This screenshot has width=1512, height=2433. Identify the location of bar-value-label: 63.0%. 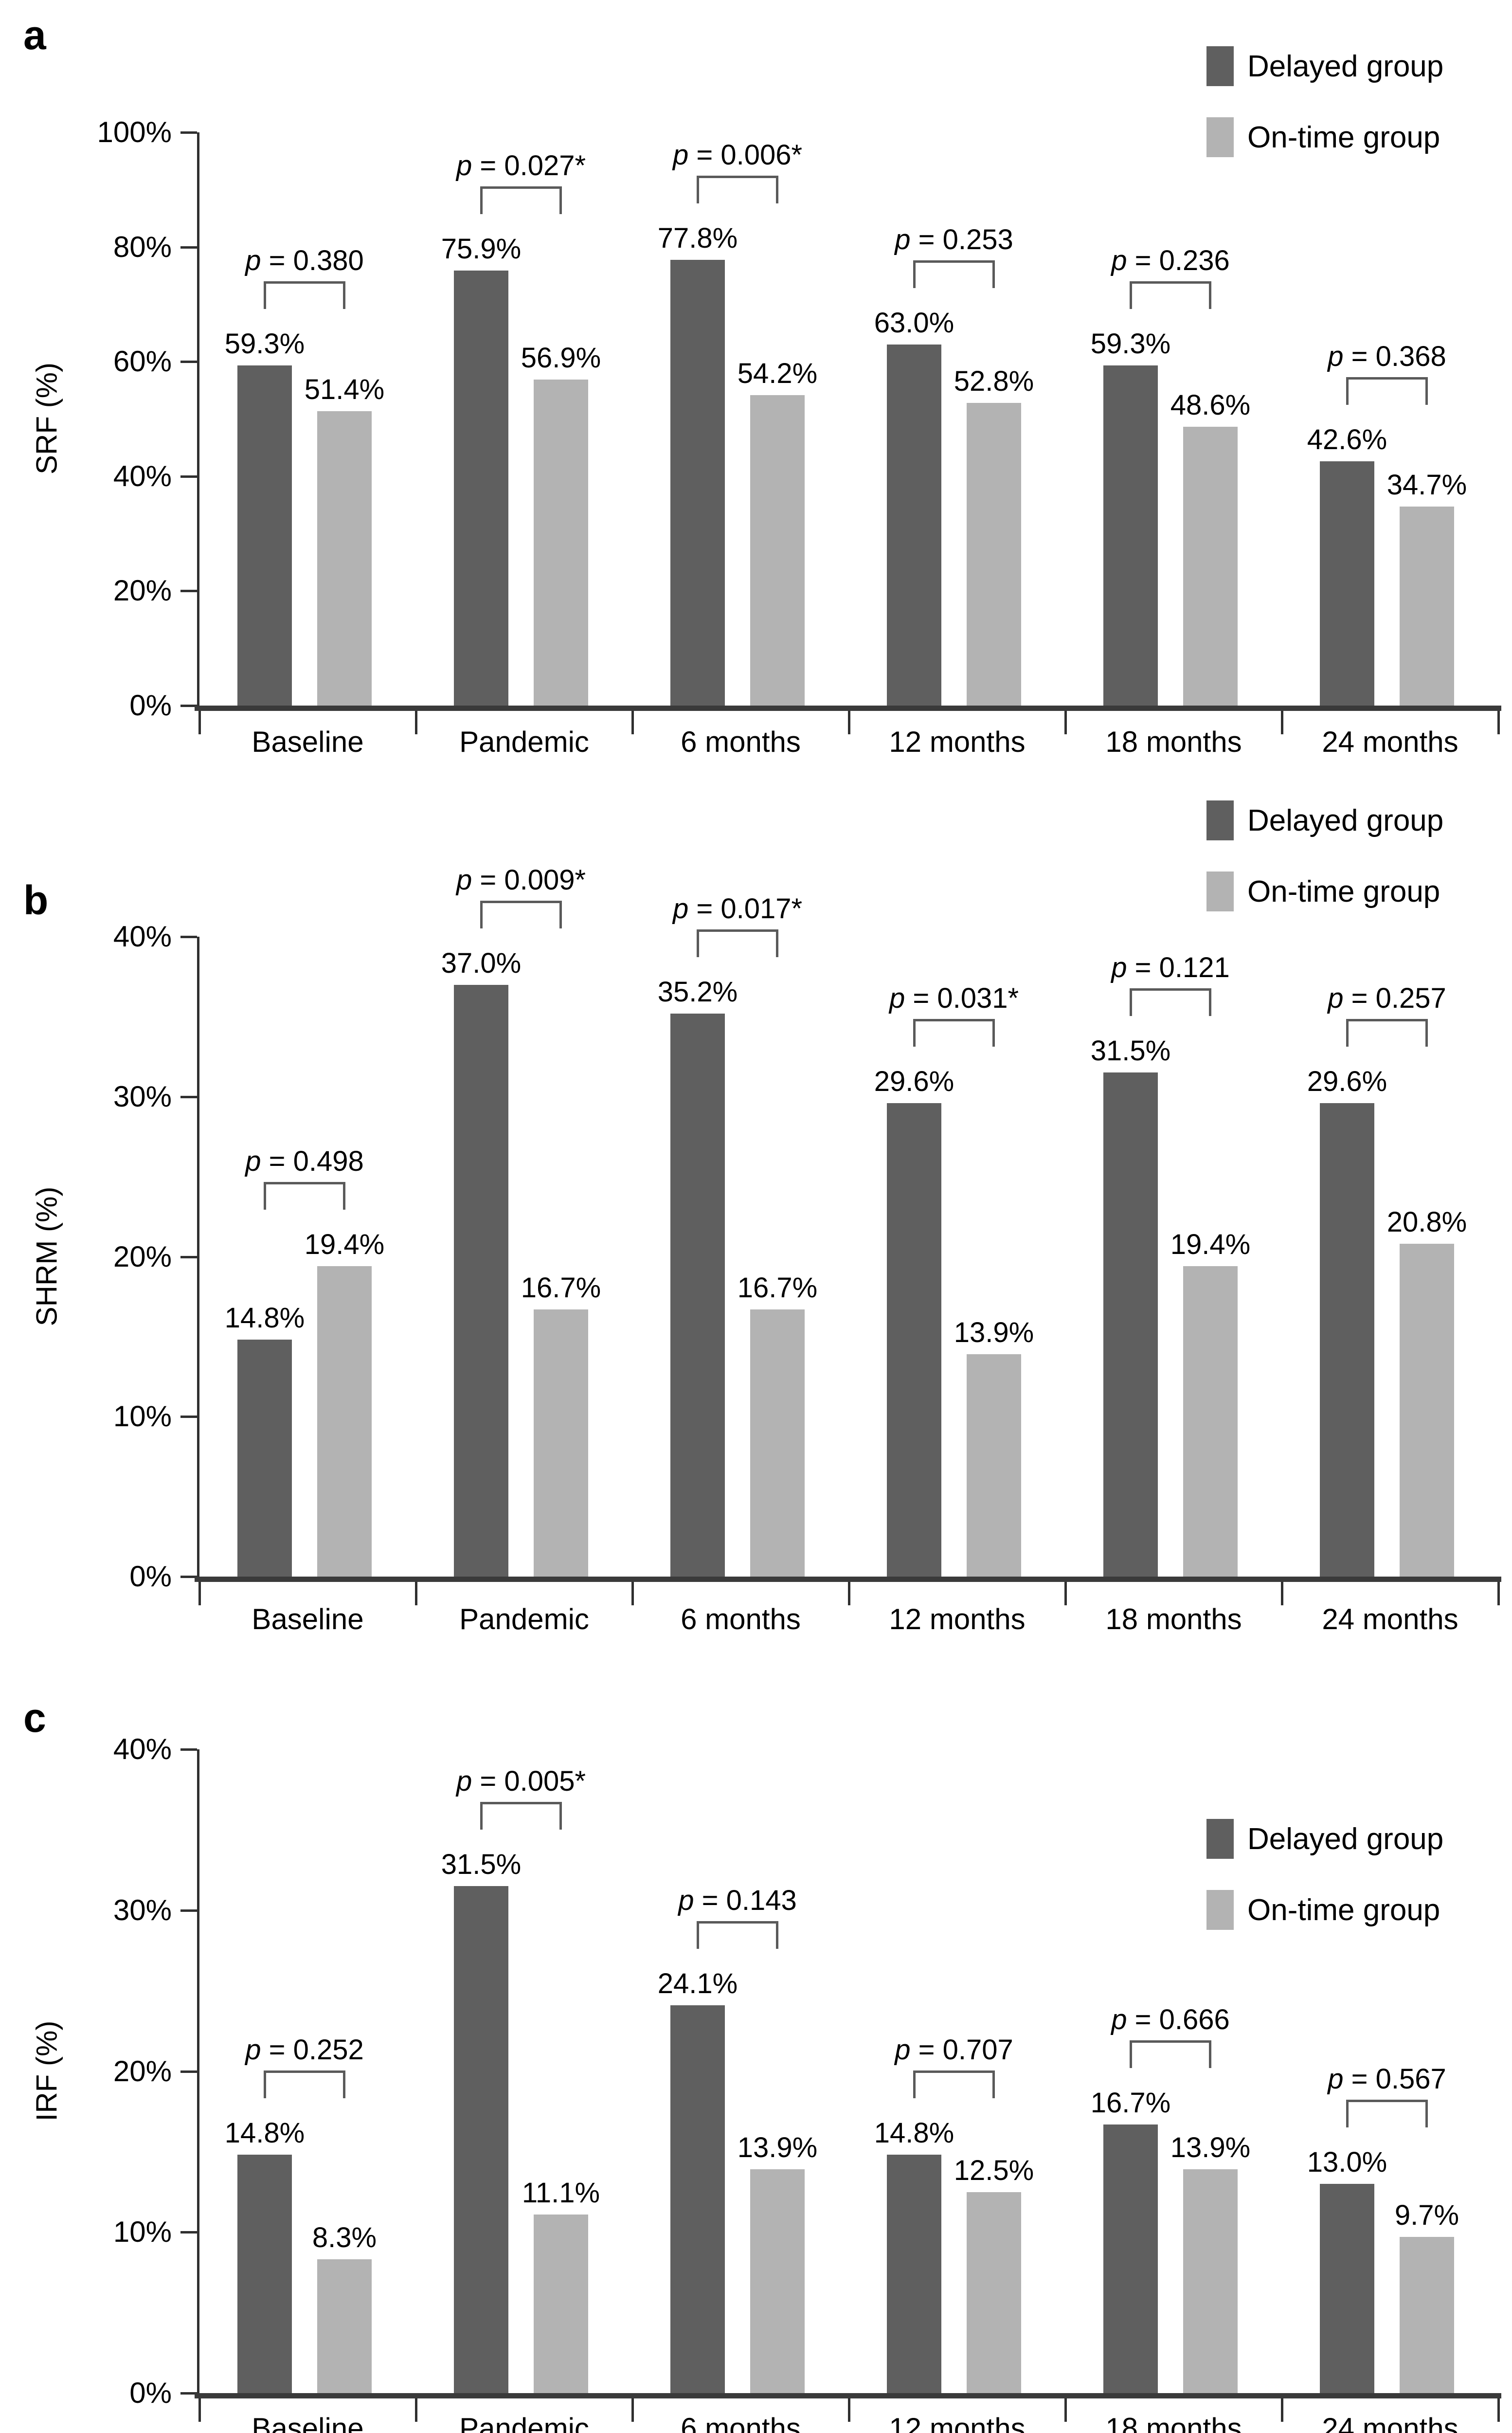
(914, 323).